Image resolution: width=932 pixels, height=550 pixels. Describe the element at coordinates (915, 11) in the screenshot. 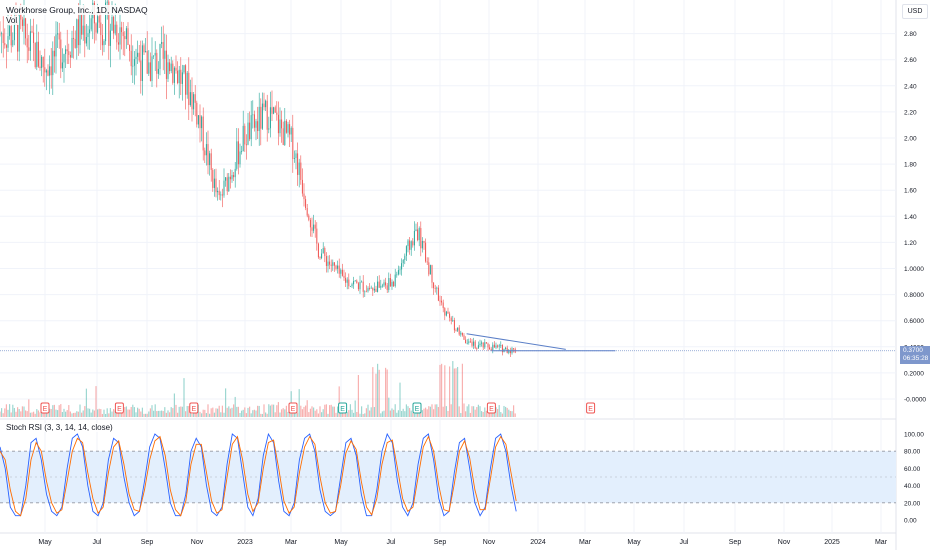

I see `currency-button: USD` at that location.